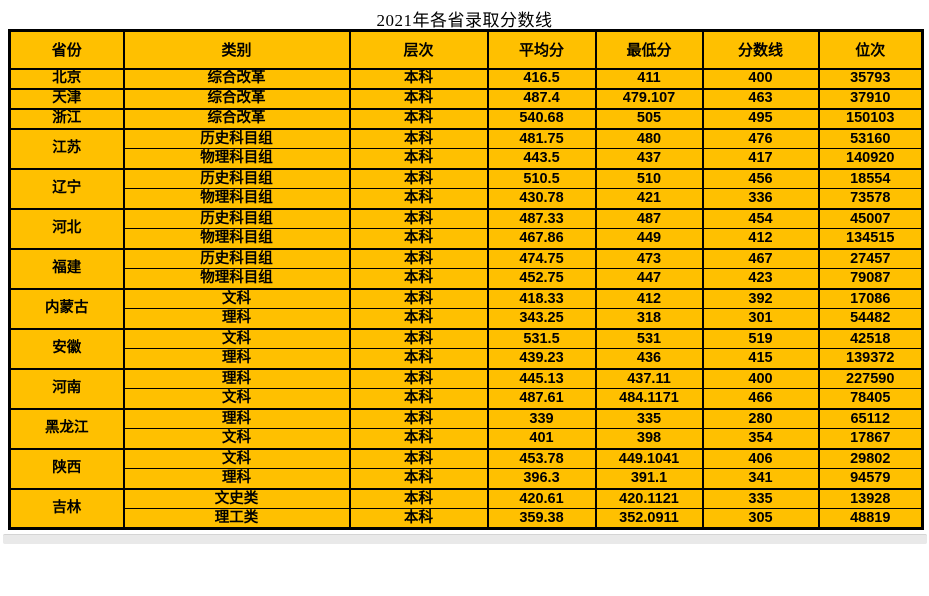 The height and width of the screenshot is (596, 929). What do you see at coordinates (467, 478) in the screenshot?
I see `table-row: 理科 本科 396.3 391.1 341 94579` at bounding box center [467, 478].